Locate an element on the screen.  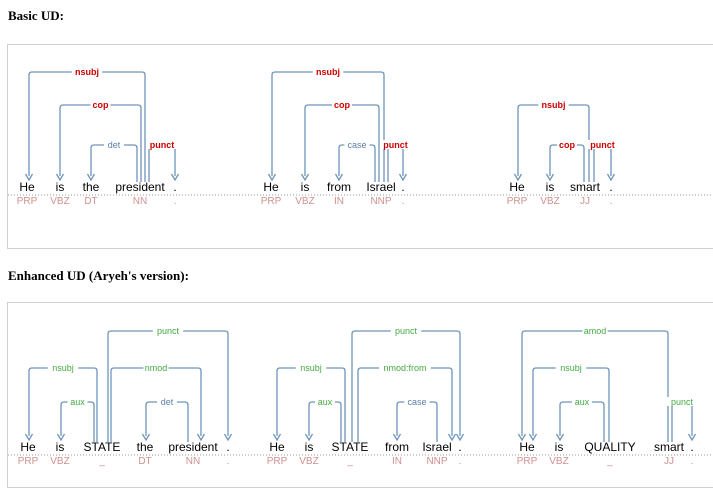
enhanced-ud-title: Enhanced UD (Aryeh's version): is located at coordinates (98, 275).